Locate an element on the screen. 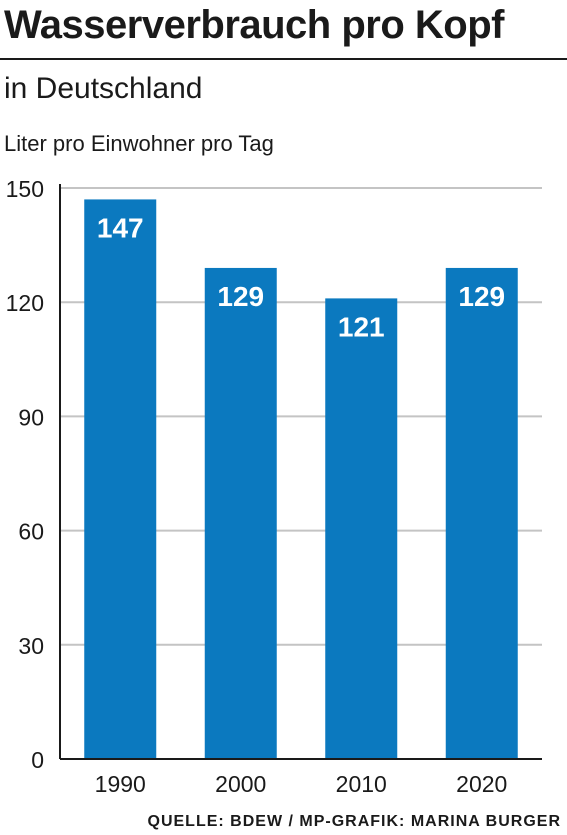 The width and height of the screenshot is (567, 835). x-tick-label: 2010 is located at coordinates (361, 784).